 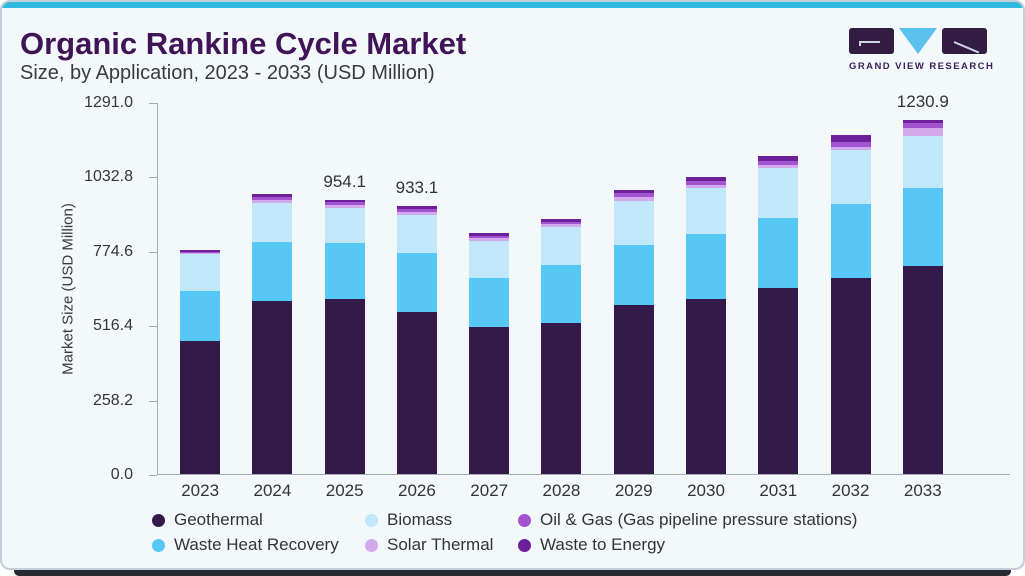 I want to click on bar-slot-2025: 954.1, so click(x=345, y=288).